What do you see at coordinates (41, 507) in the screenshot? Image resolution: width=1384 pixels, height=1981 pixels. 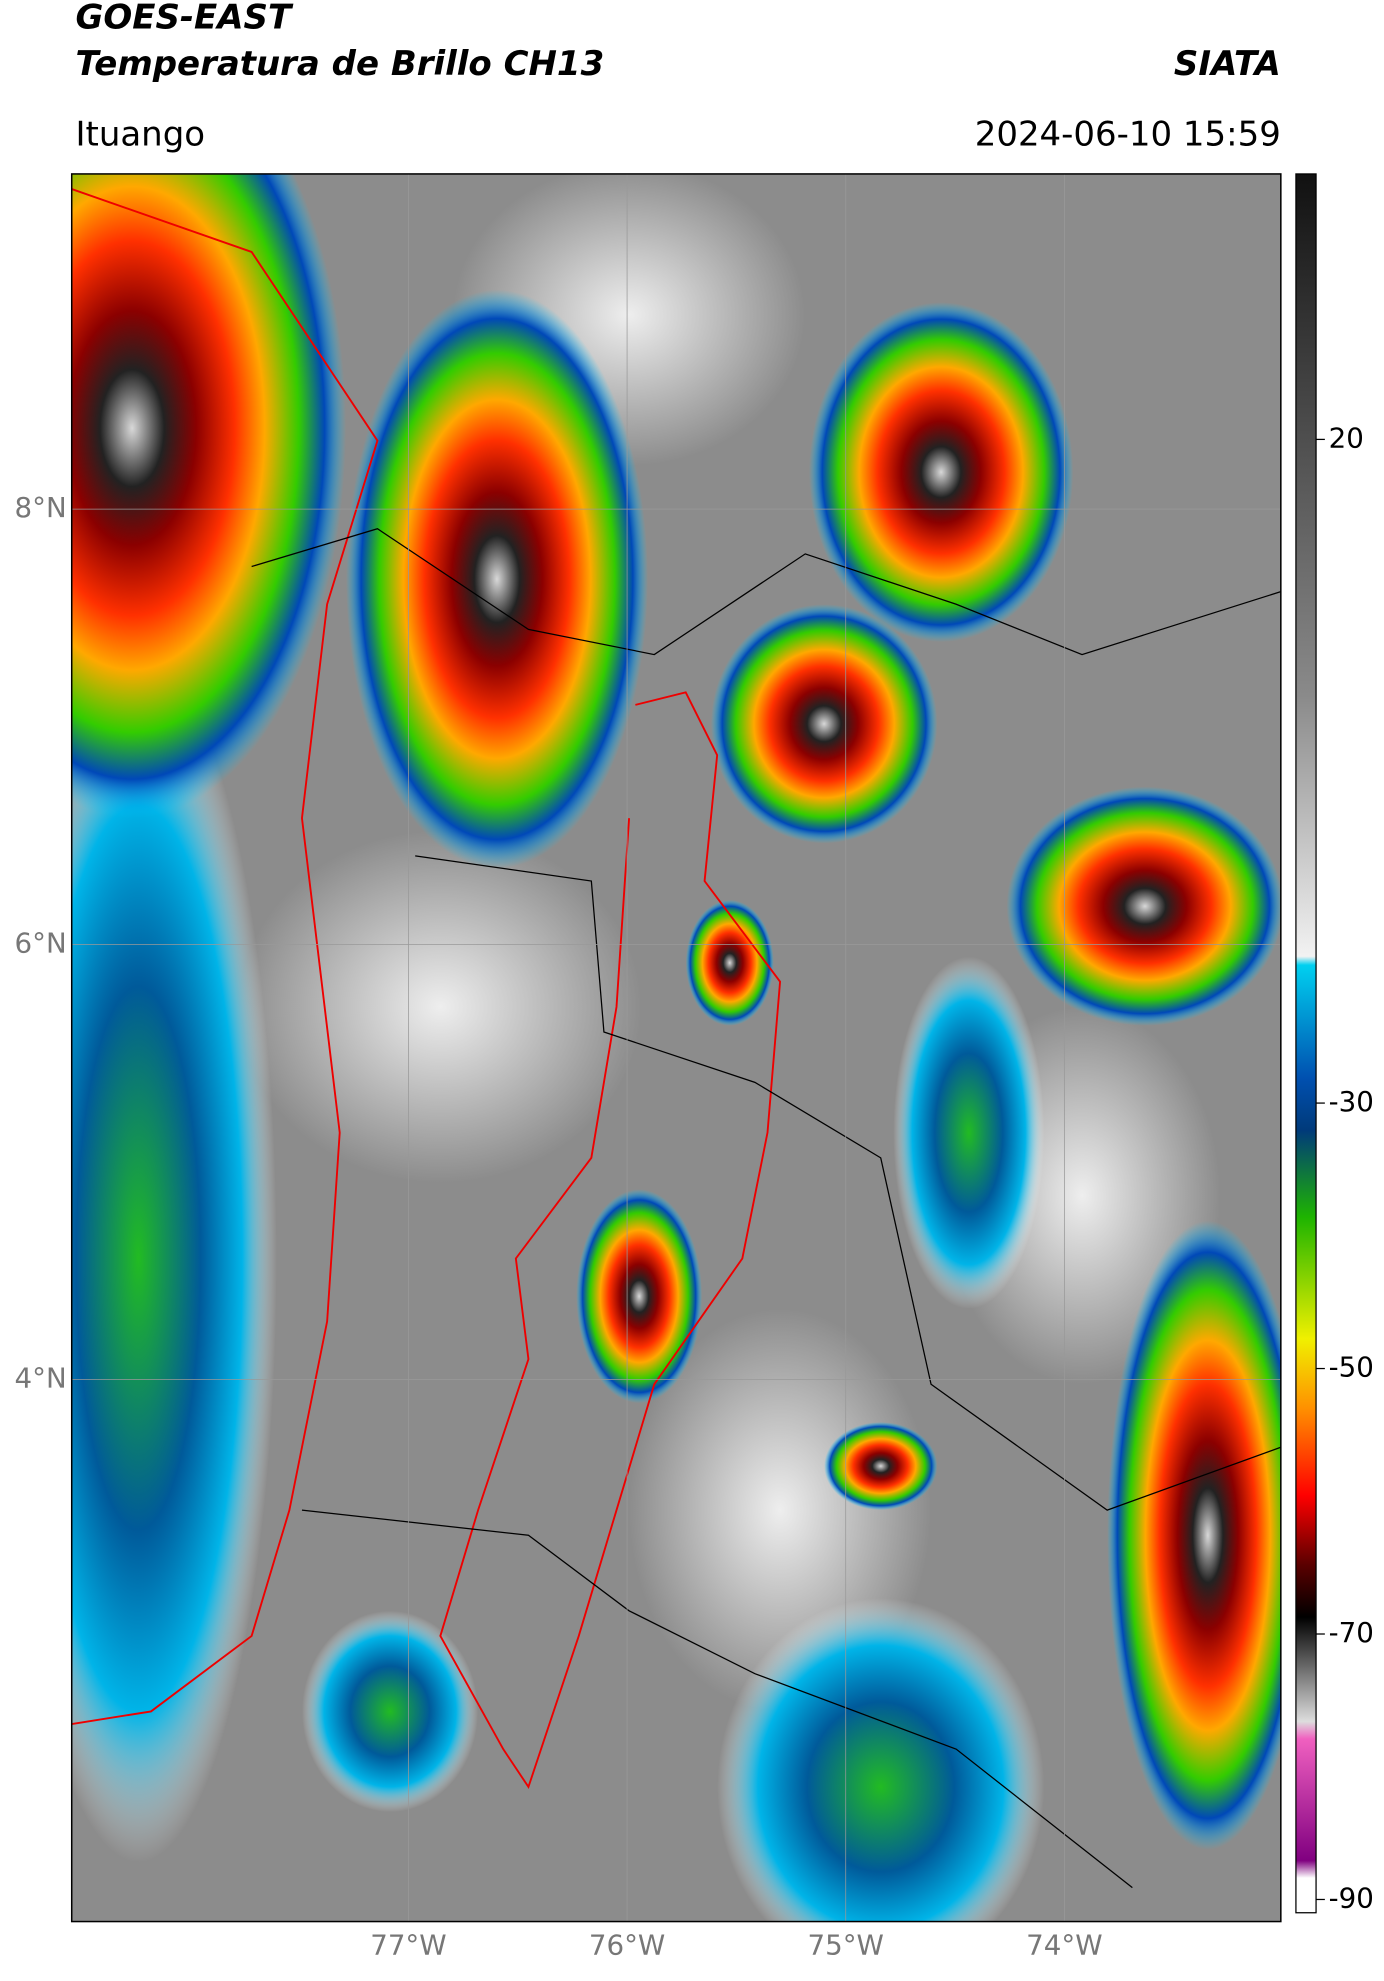 I see `lat-label: 8°N` at bounding box center [41, 507].